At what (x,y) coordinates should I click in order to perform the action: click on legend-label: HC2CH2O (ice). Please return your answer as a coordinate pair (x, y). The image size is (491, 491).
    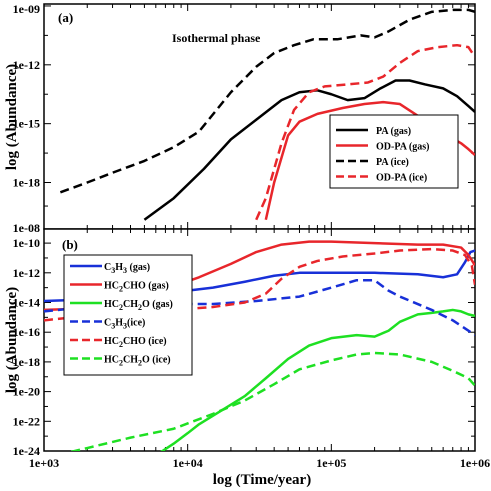
    Looking at the image, I should click on (137, 361).